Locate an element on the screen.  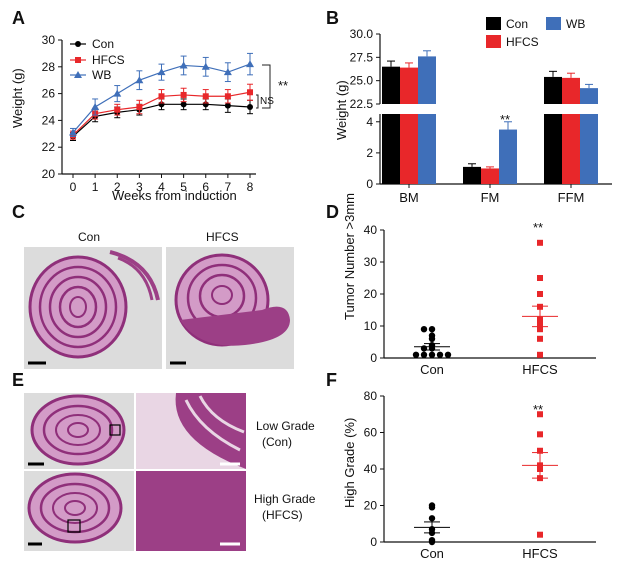
panel-e-low-roll is located at coordinates (78, 430).